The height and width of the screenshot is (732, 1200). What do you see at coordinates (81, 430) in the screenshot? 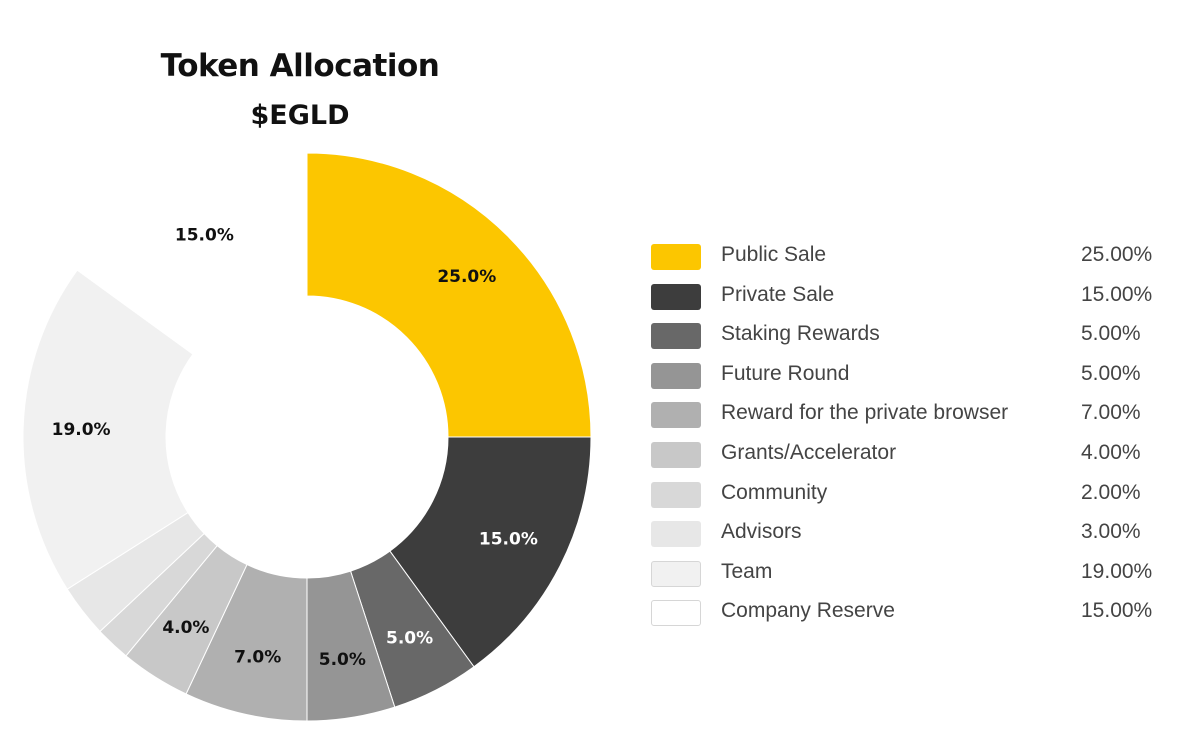
I see `slice-label-team: 19.0%` at bounding box center [81, 430].